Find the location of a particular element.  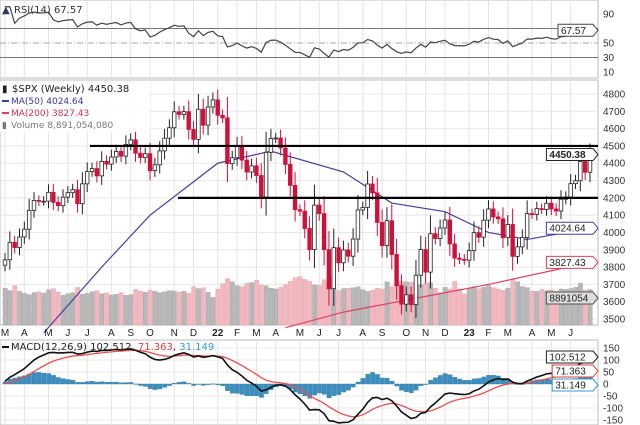

month-label: M is located at coordinates (300, 333).